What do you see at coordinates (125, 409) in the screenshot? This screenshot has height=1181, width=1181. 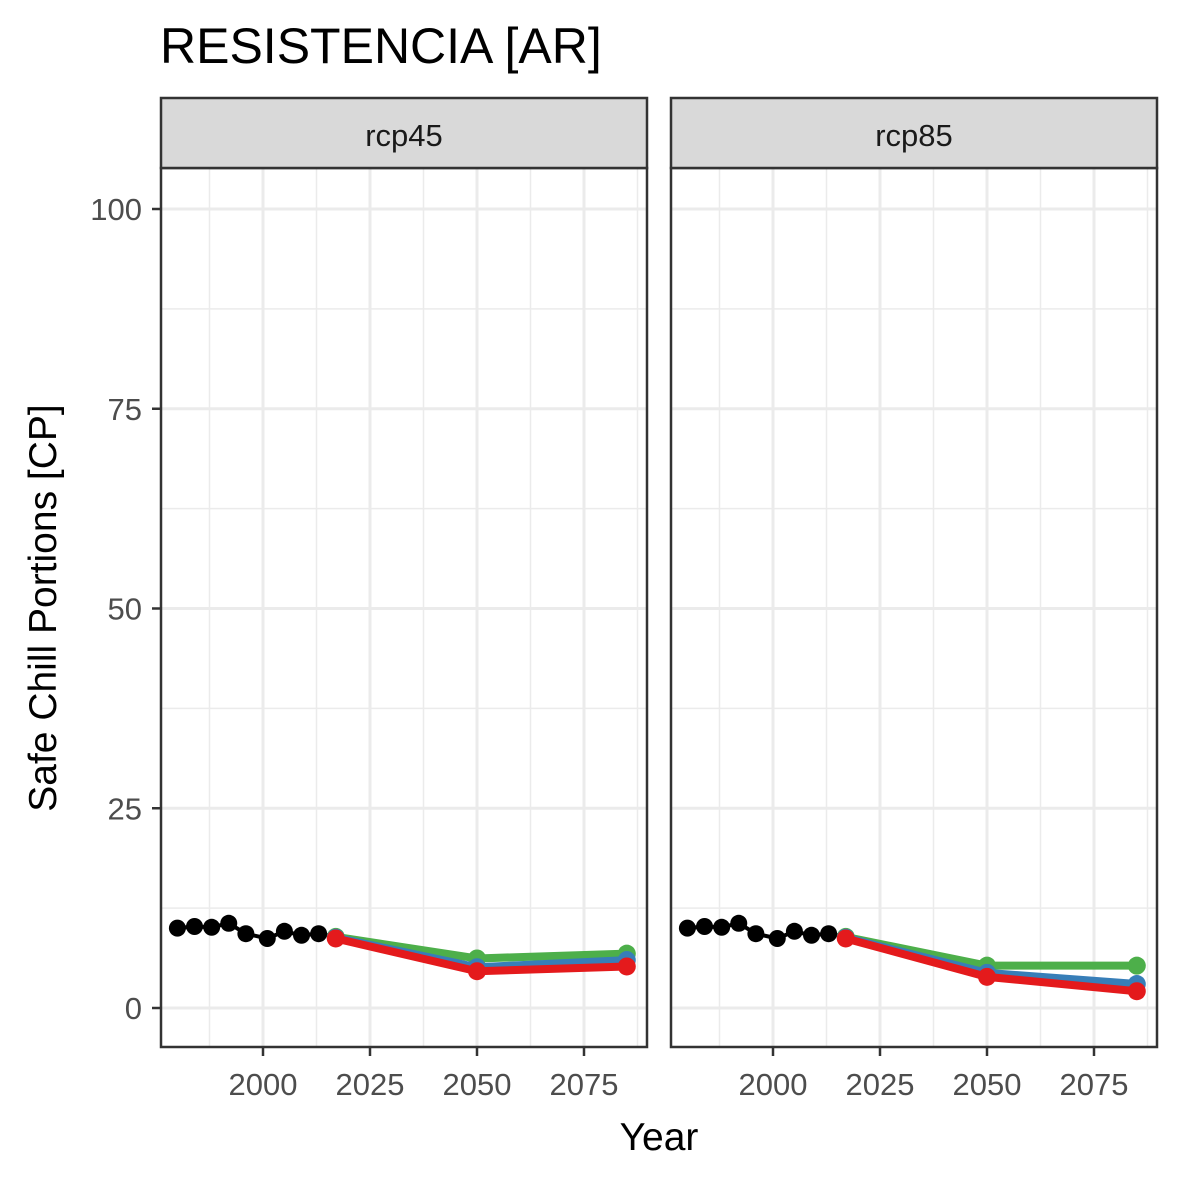 I see `y-tick-label: 75` at bounding box center [125, 409].